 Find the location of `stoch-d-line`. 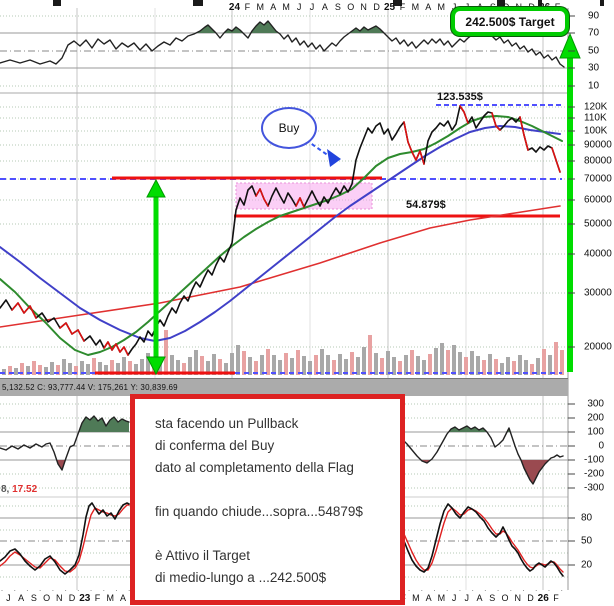

stoch-d-line is located at coordinates (475, 540).